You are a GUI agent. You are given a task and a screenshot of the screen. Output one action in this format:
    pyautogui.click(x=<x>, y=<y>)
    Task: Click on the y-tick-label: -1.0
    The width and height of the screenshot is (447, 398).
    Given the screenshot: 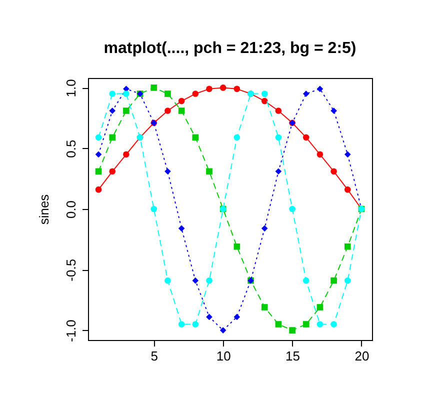 What is the action you would take?
    pyautogui.click(x=71, y=331)
    